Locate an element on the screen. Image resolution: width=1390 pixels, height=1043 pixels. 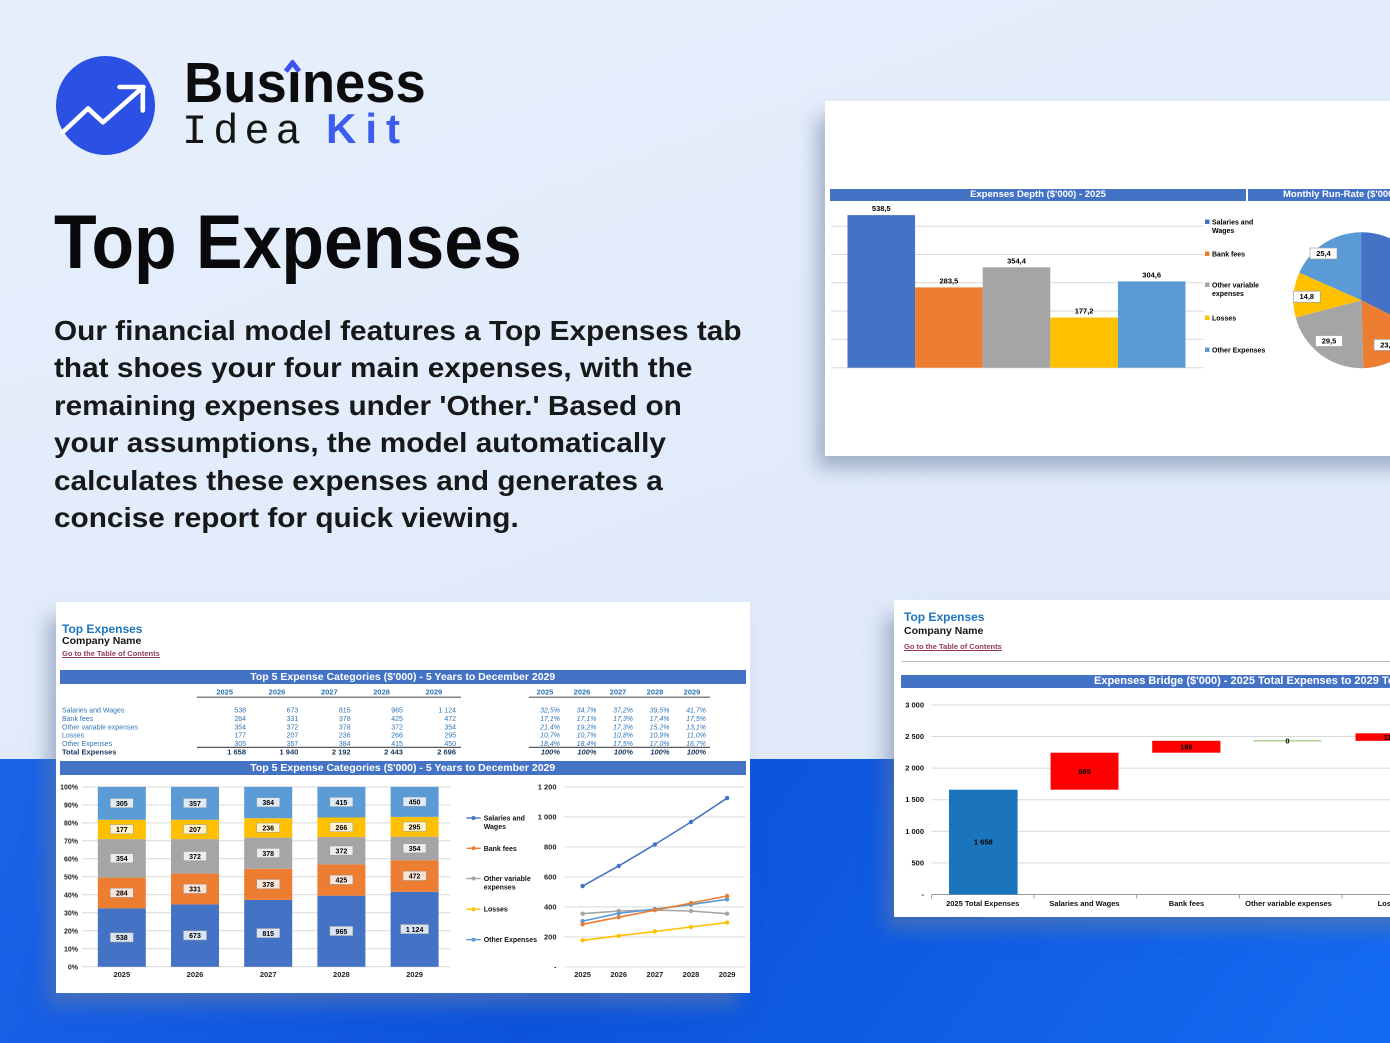
svg-text: 30% is located at coordinates (71, 913).